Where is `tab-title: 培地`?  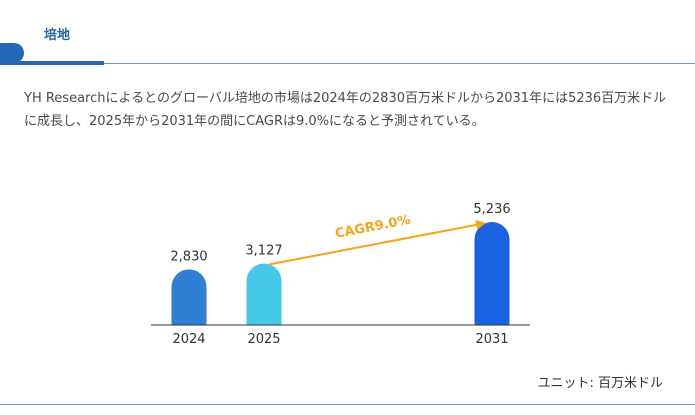
tab-title: 培地 is located at coordinates (57, 35).